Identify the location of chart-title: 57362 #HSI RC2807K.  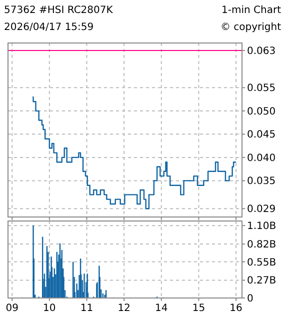
(59, 10).